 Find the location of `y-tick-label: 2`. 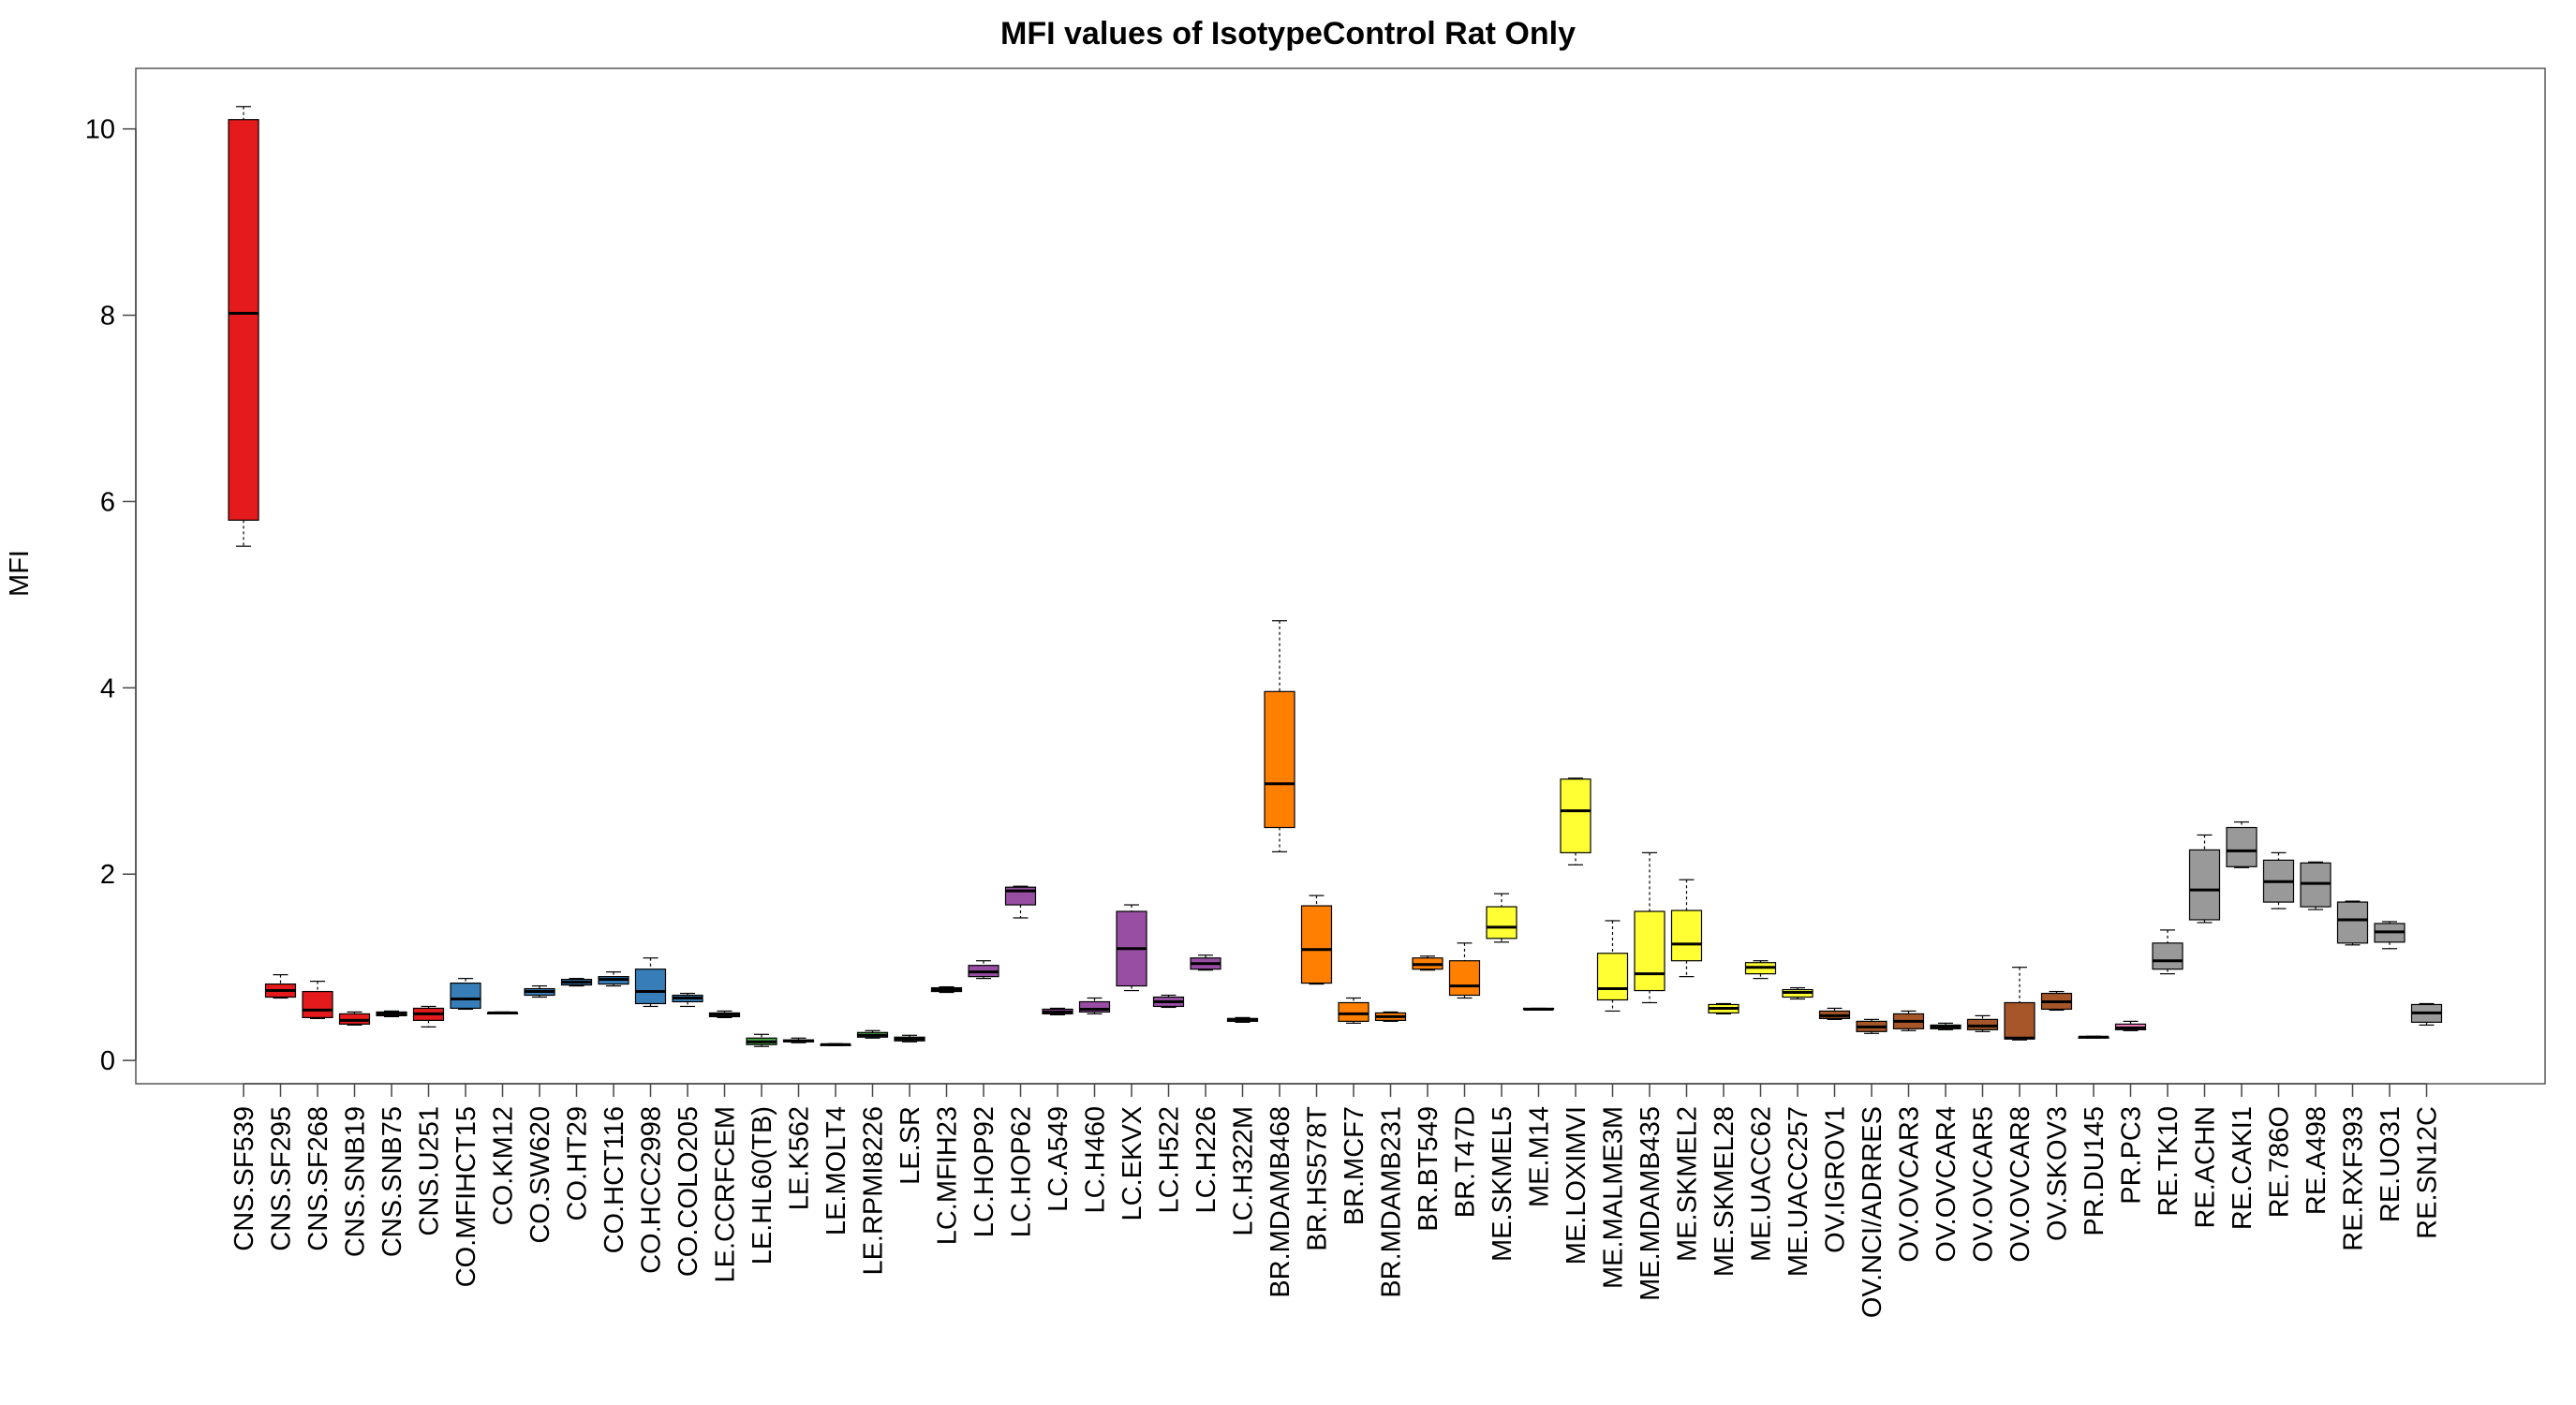

y-tick-label: 2 is located at coordinates (107, 875).